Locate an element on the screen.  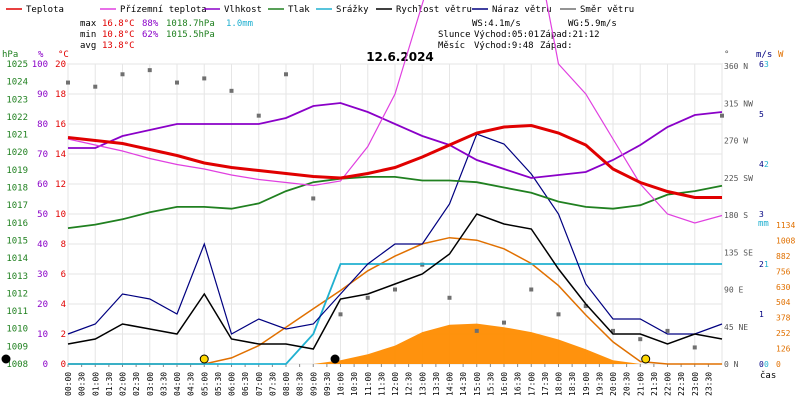
x-tick-label: 17:30 is located at coordinates (545, 384).